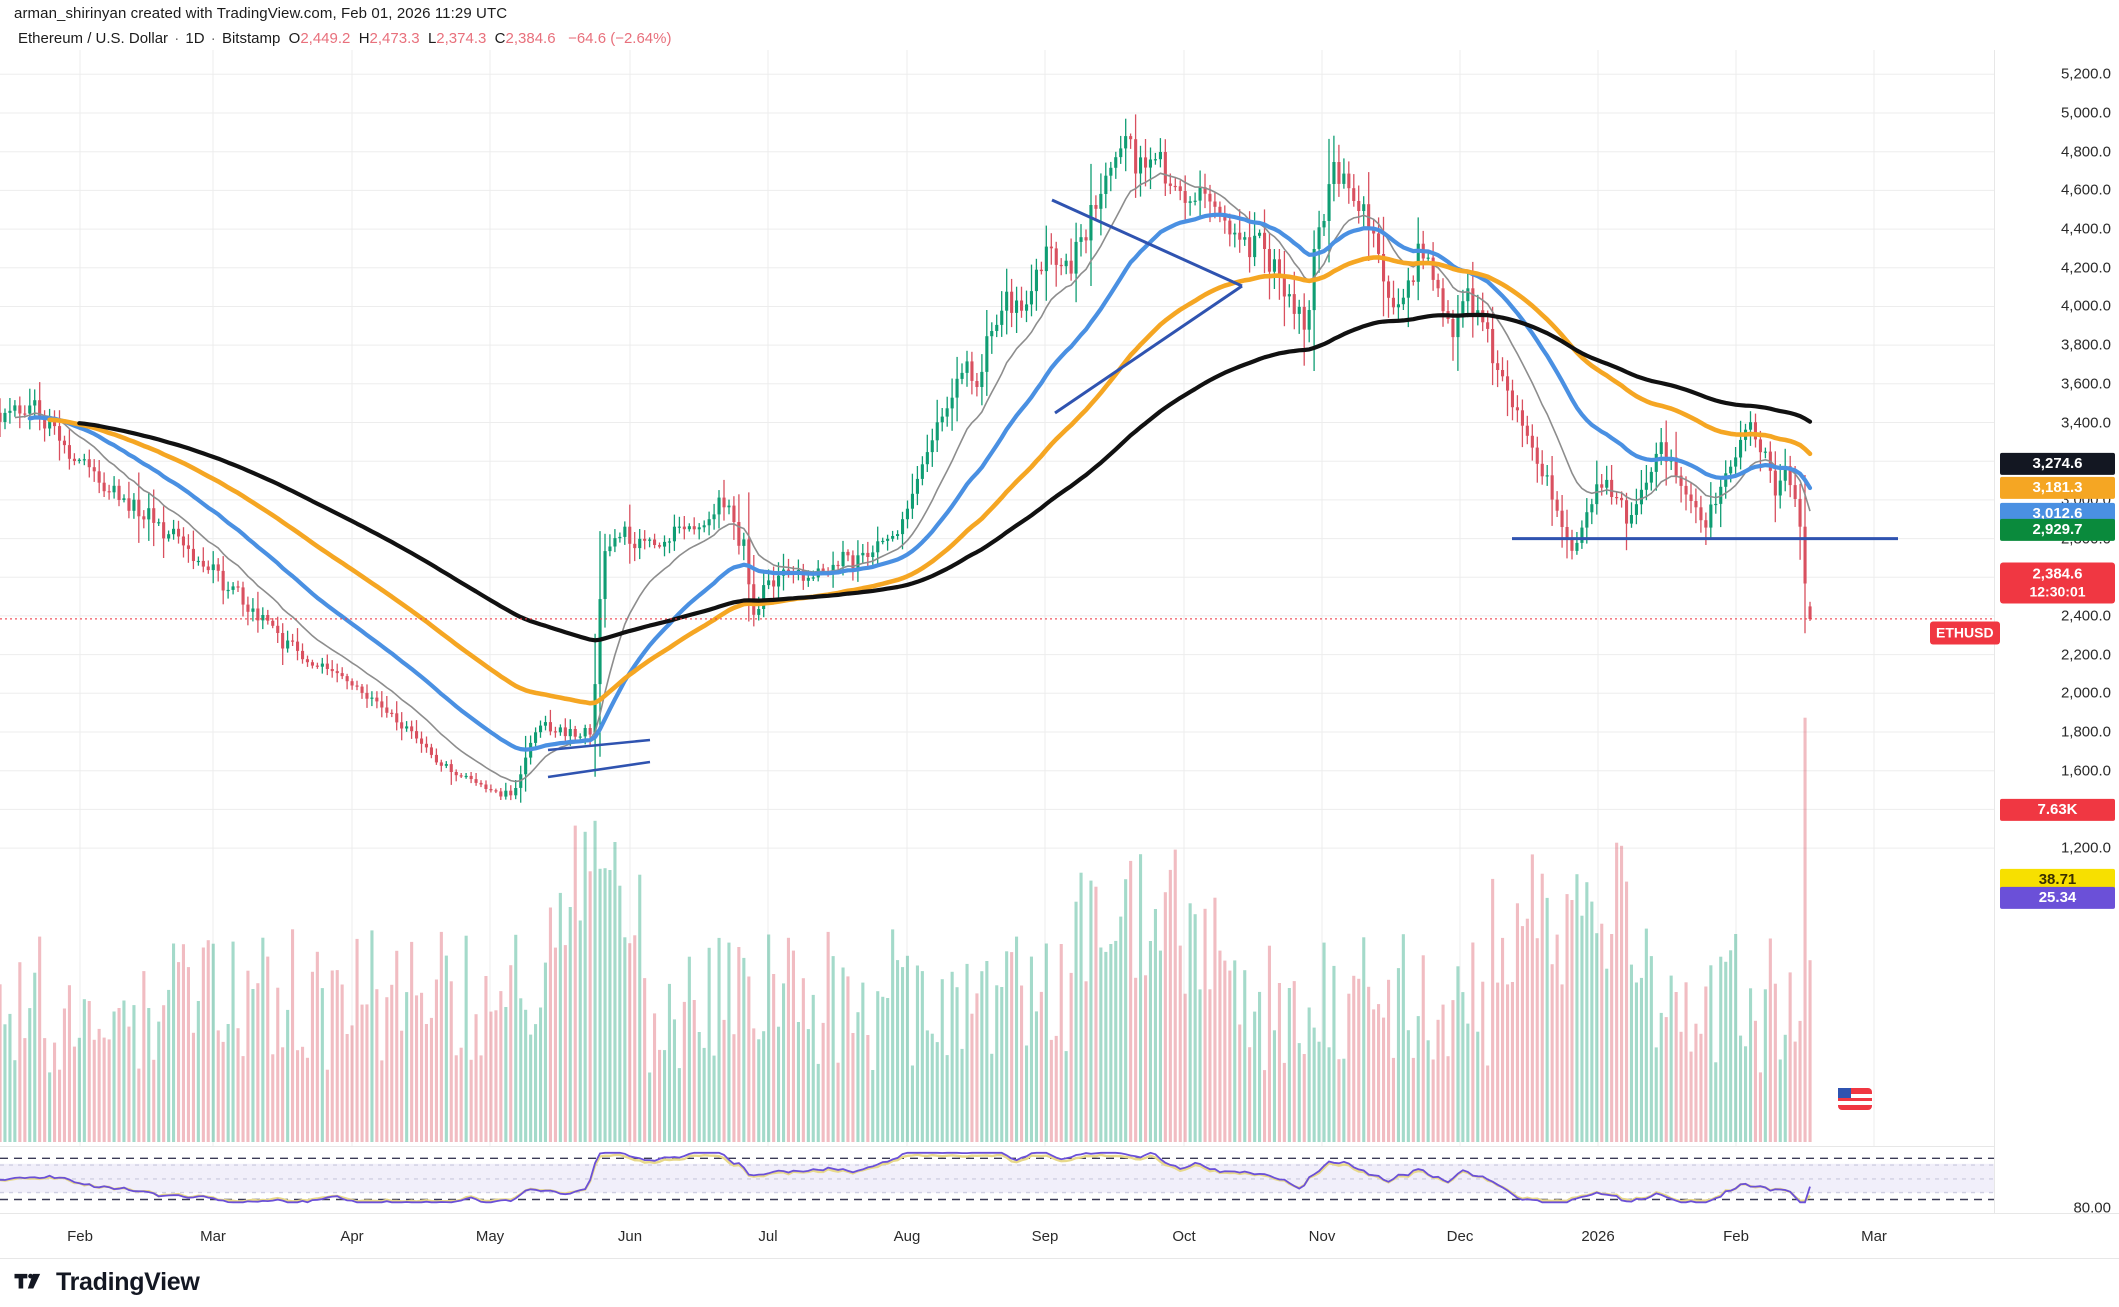 The width and height of the screenshot is (2119, 1307). Describe the element at coordinates (2057, 574) in the screenshot. I see `last-price-value: 2,384.6` at that location.